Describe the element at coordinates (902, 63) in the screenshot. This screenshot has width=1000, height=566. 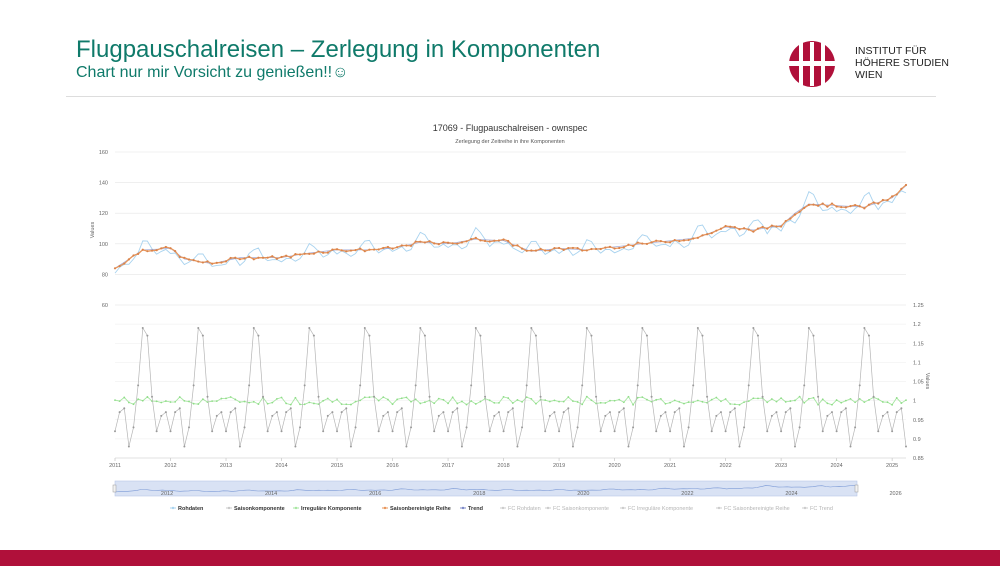
I see `logo-text: INSTITUT FÜR HÖHERE STUDIEN WIEN` at that location.